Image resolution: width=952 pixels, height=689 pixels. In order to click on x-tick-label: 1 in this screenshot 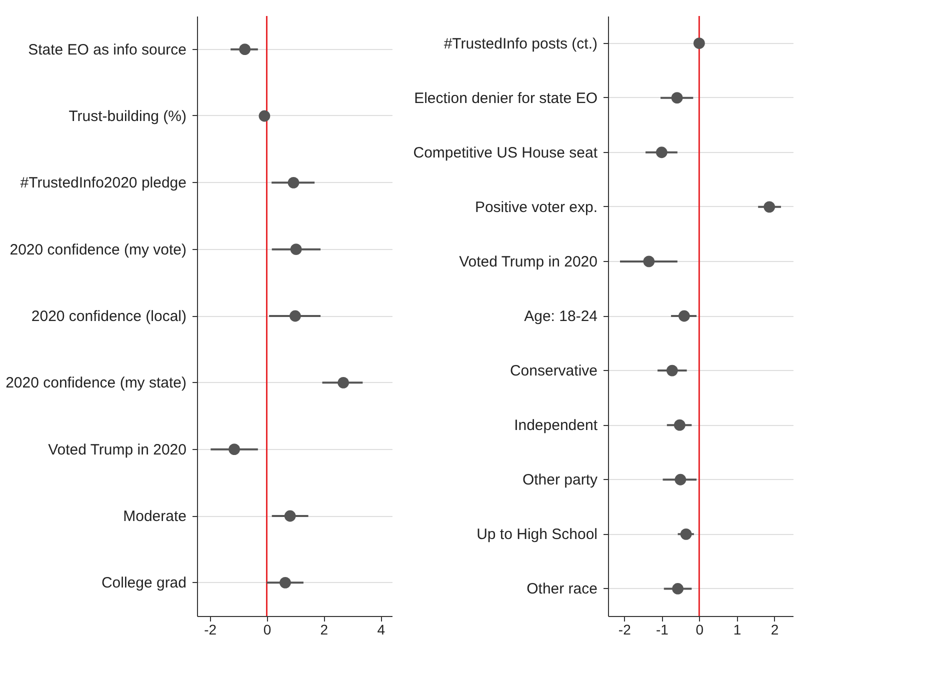, I will do `click(737, 630)`.